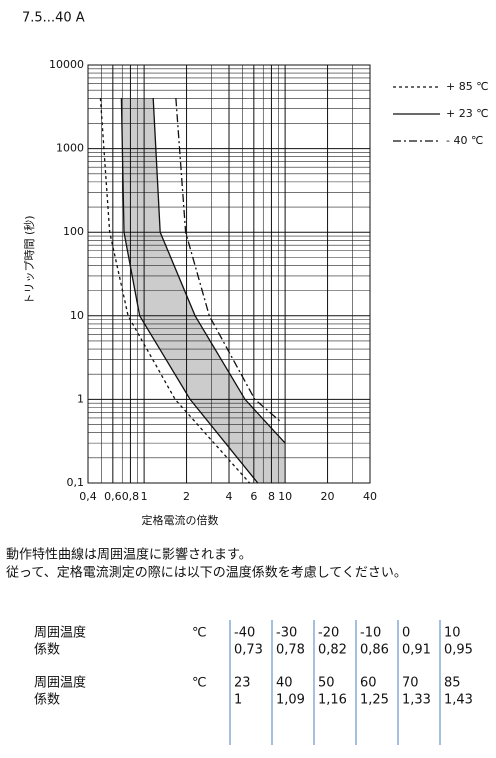 The image size is (496, 758). Describe the element at coordinates (77, 315) in the screenshot. I see `y-tick-label: 10` at that location.